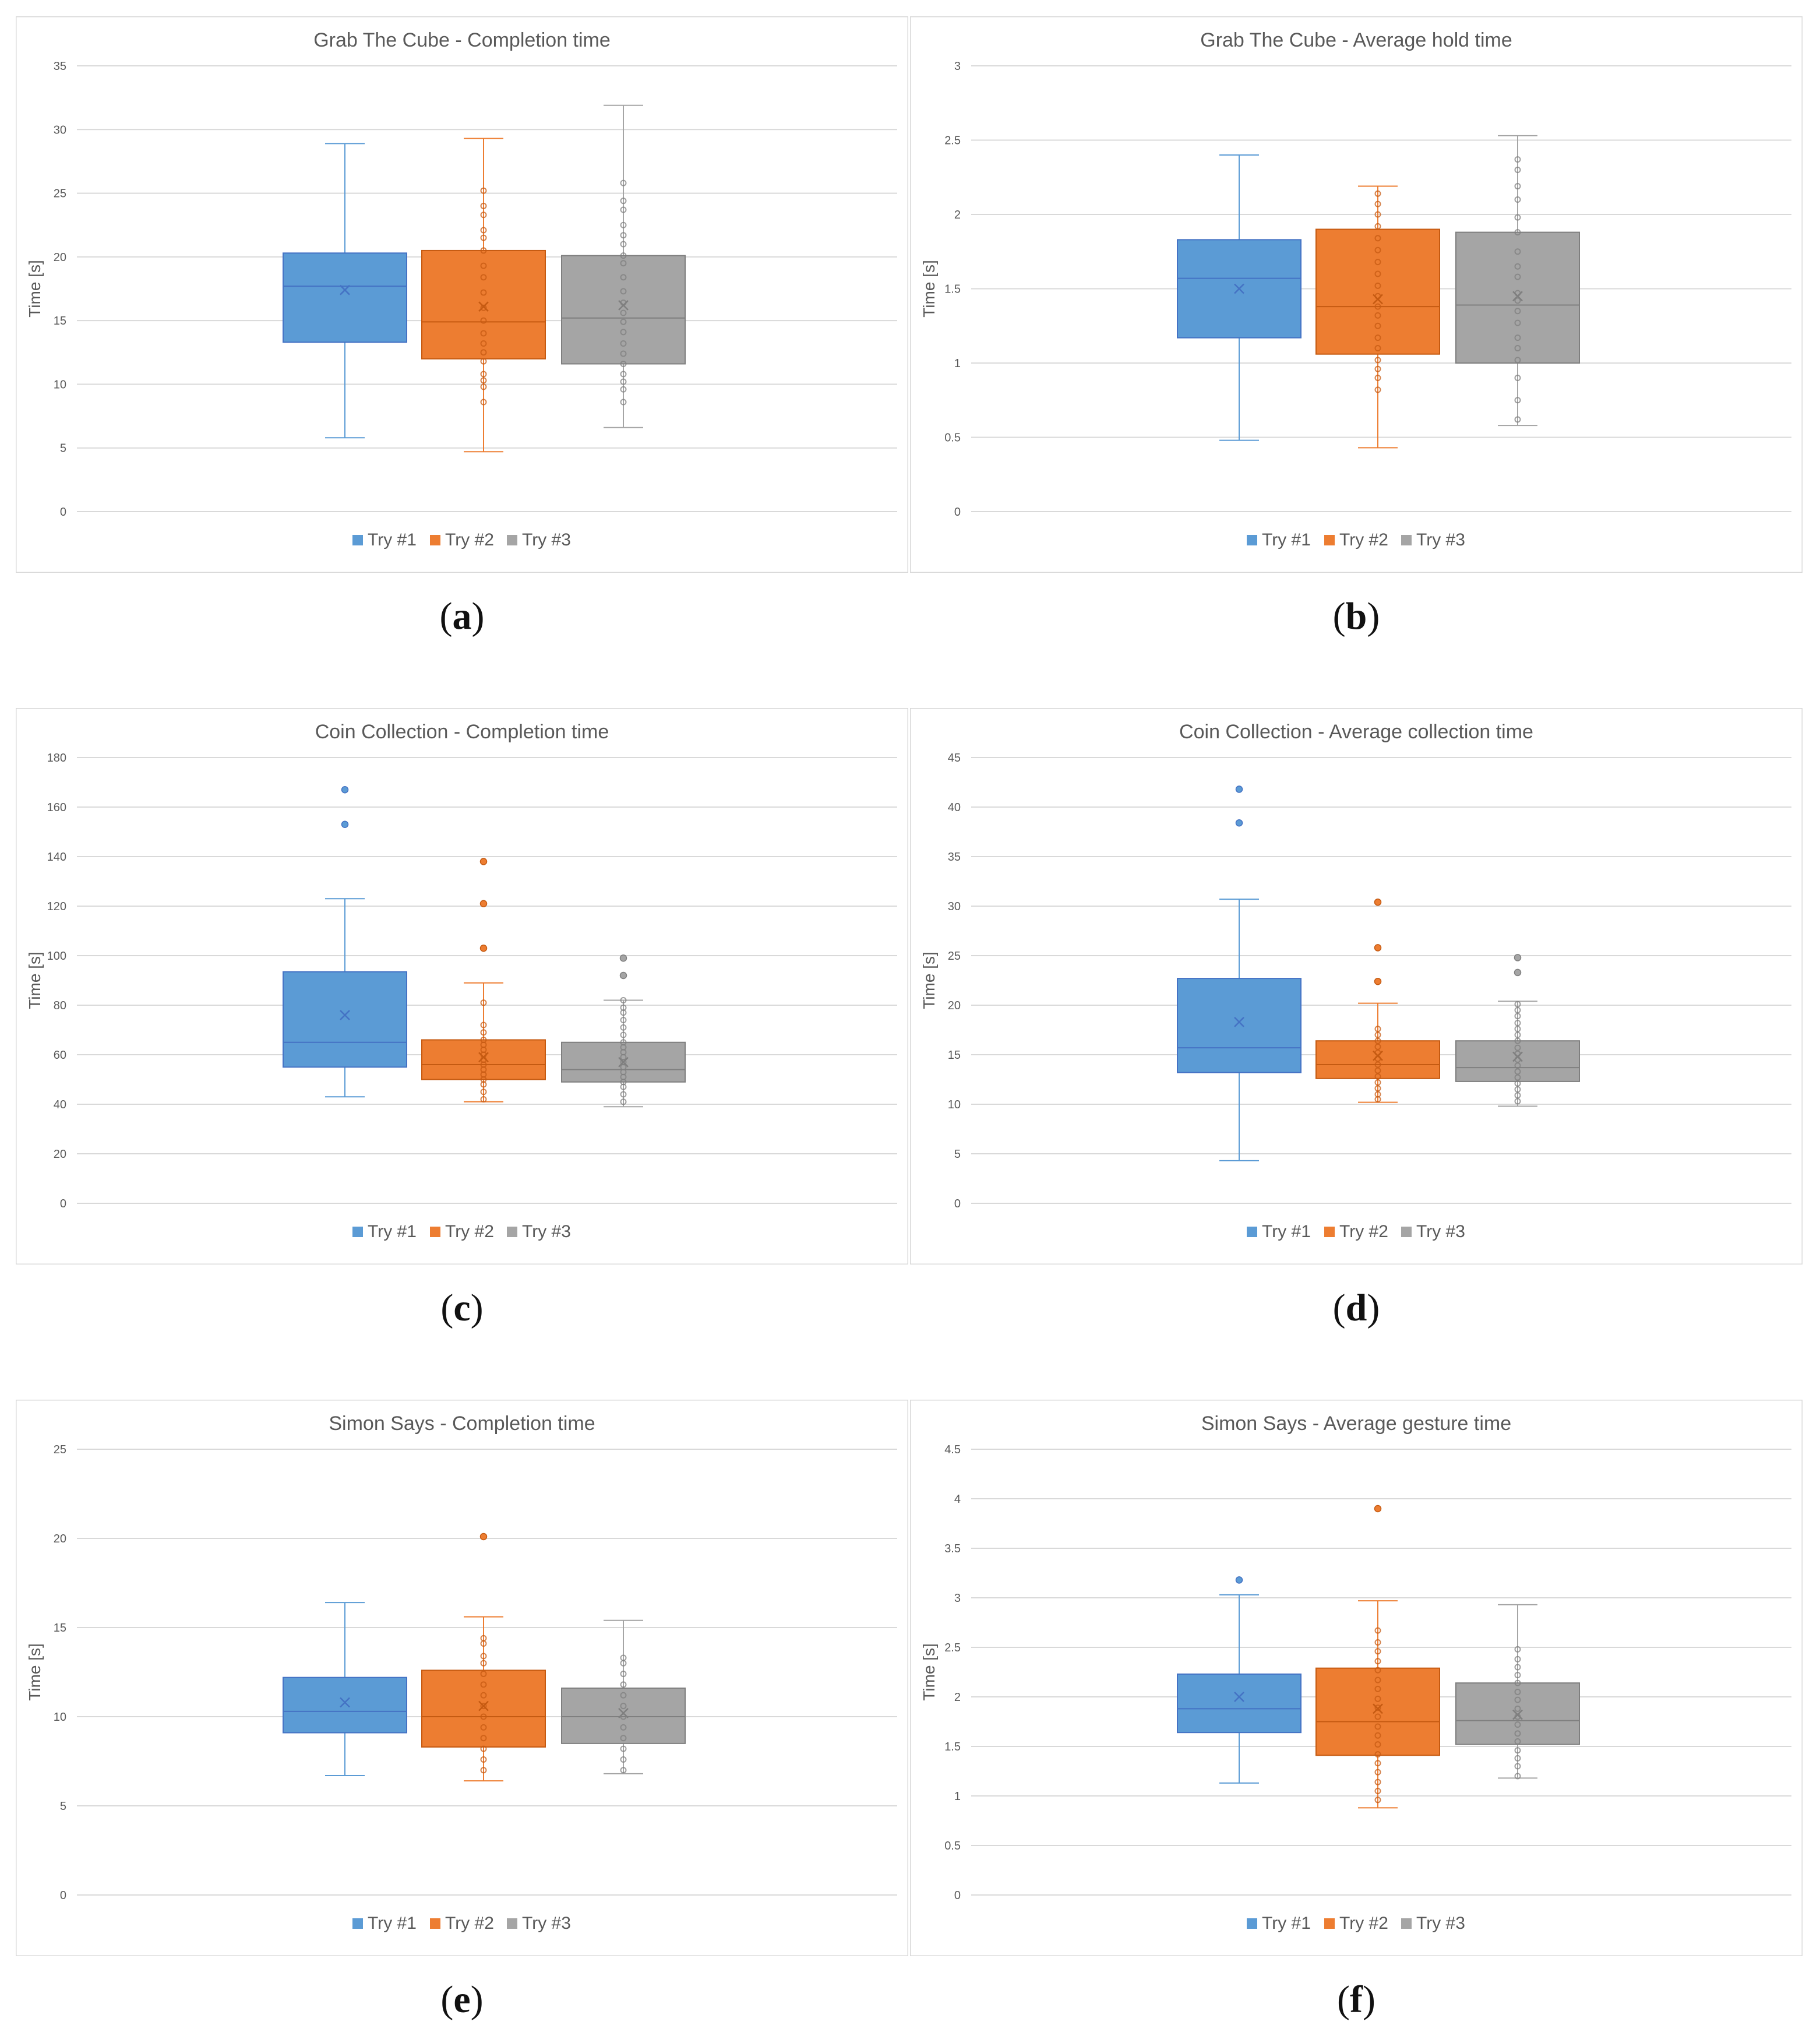 The height and width of the screenshot is (2043, 1820). What do you see at coordinates (60, 66) in the screenshot?
I see `y-tick-label: 35` at bounding box center [60, 66].